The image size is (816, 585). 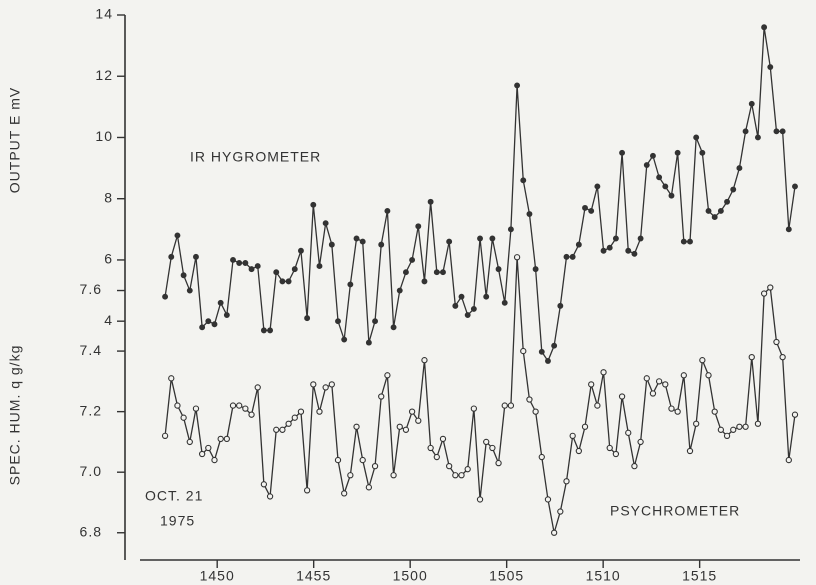 I want to click on y-tick-label: 10, so click(x=104, y=136).